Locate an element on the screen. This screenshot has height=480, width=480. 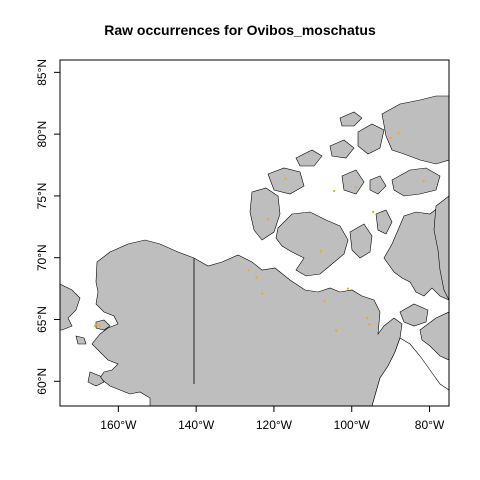
x-tick-label: 140°W is located at coordinates (196, 425).